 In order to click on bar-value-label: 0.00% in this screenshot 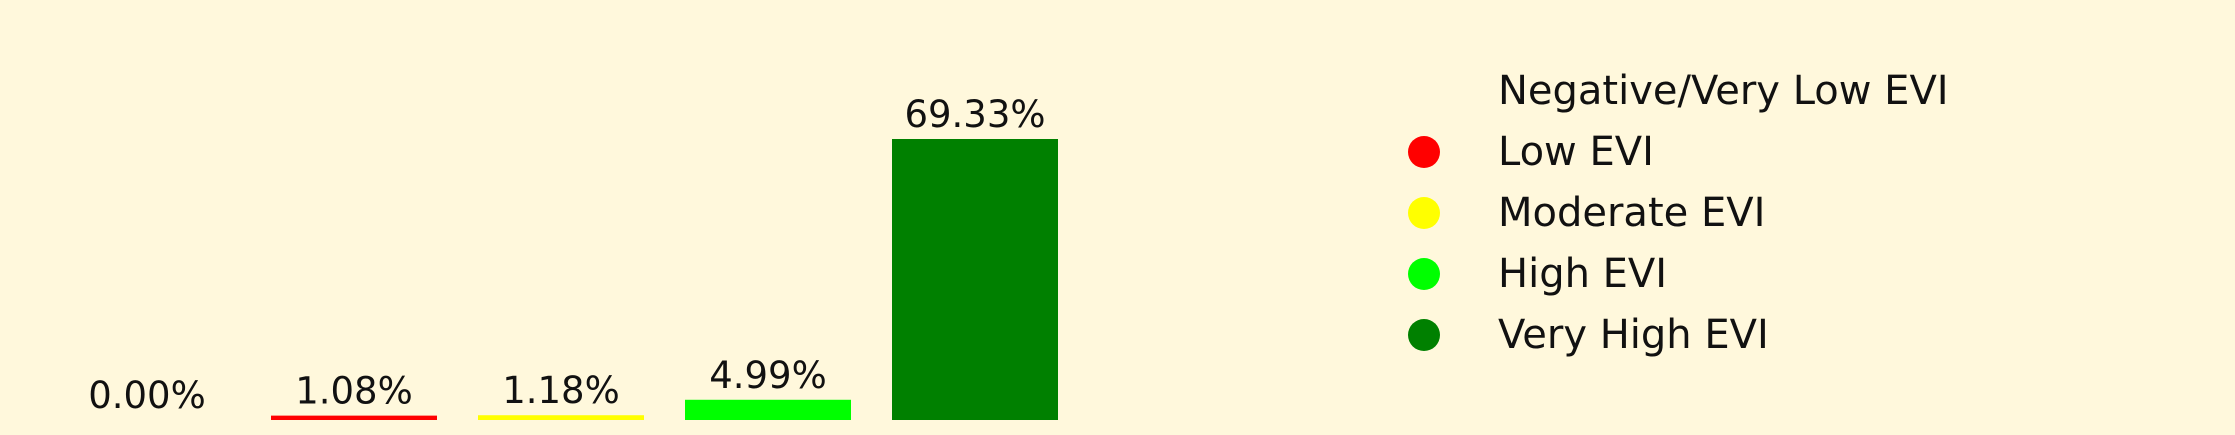, I will do `click(147, 395)`.